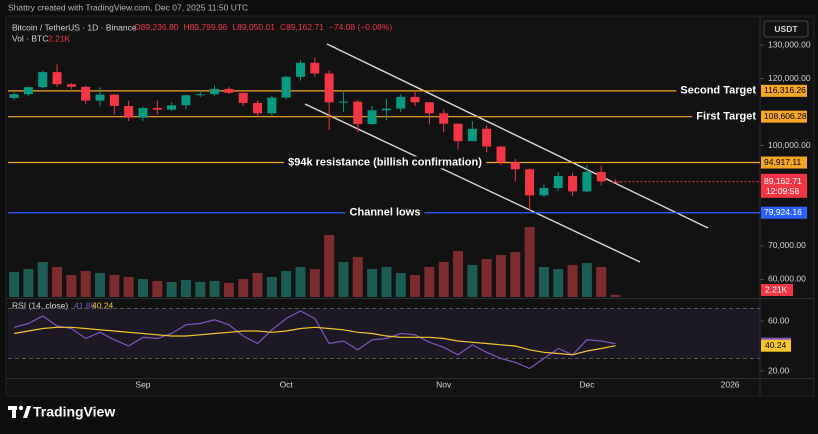 The image size is (818, 434). Describe the element at coordinates (789, 145) in the screenshot. I see `y-tick-label: 100,000.00` at that location.